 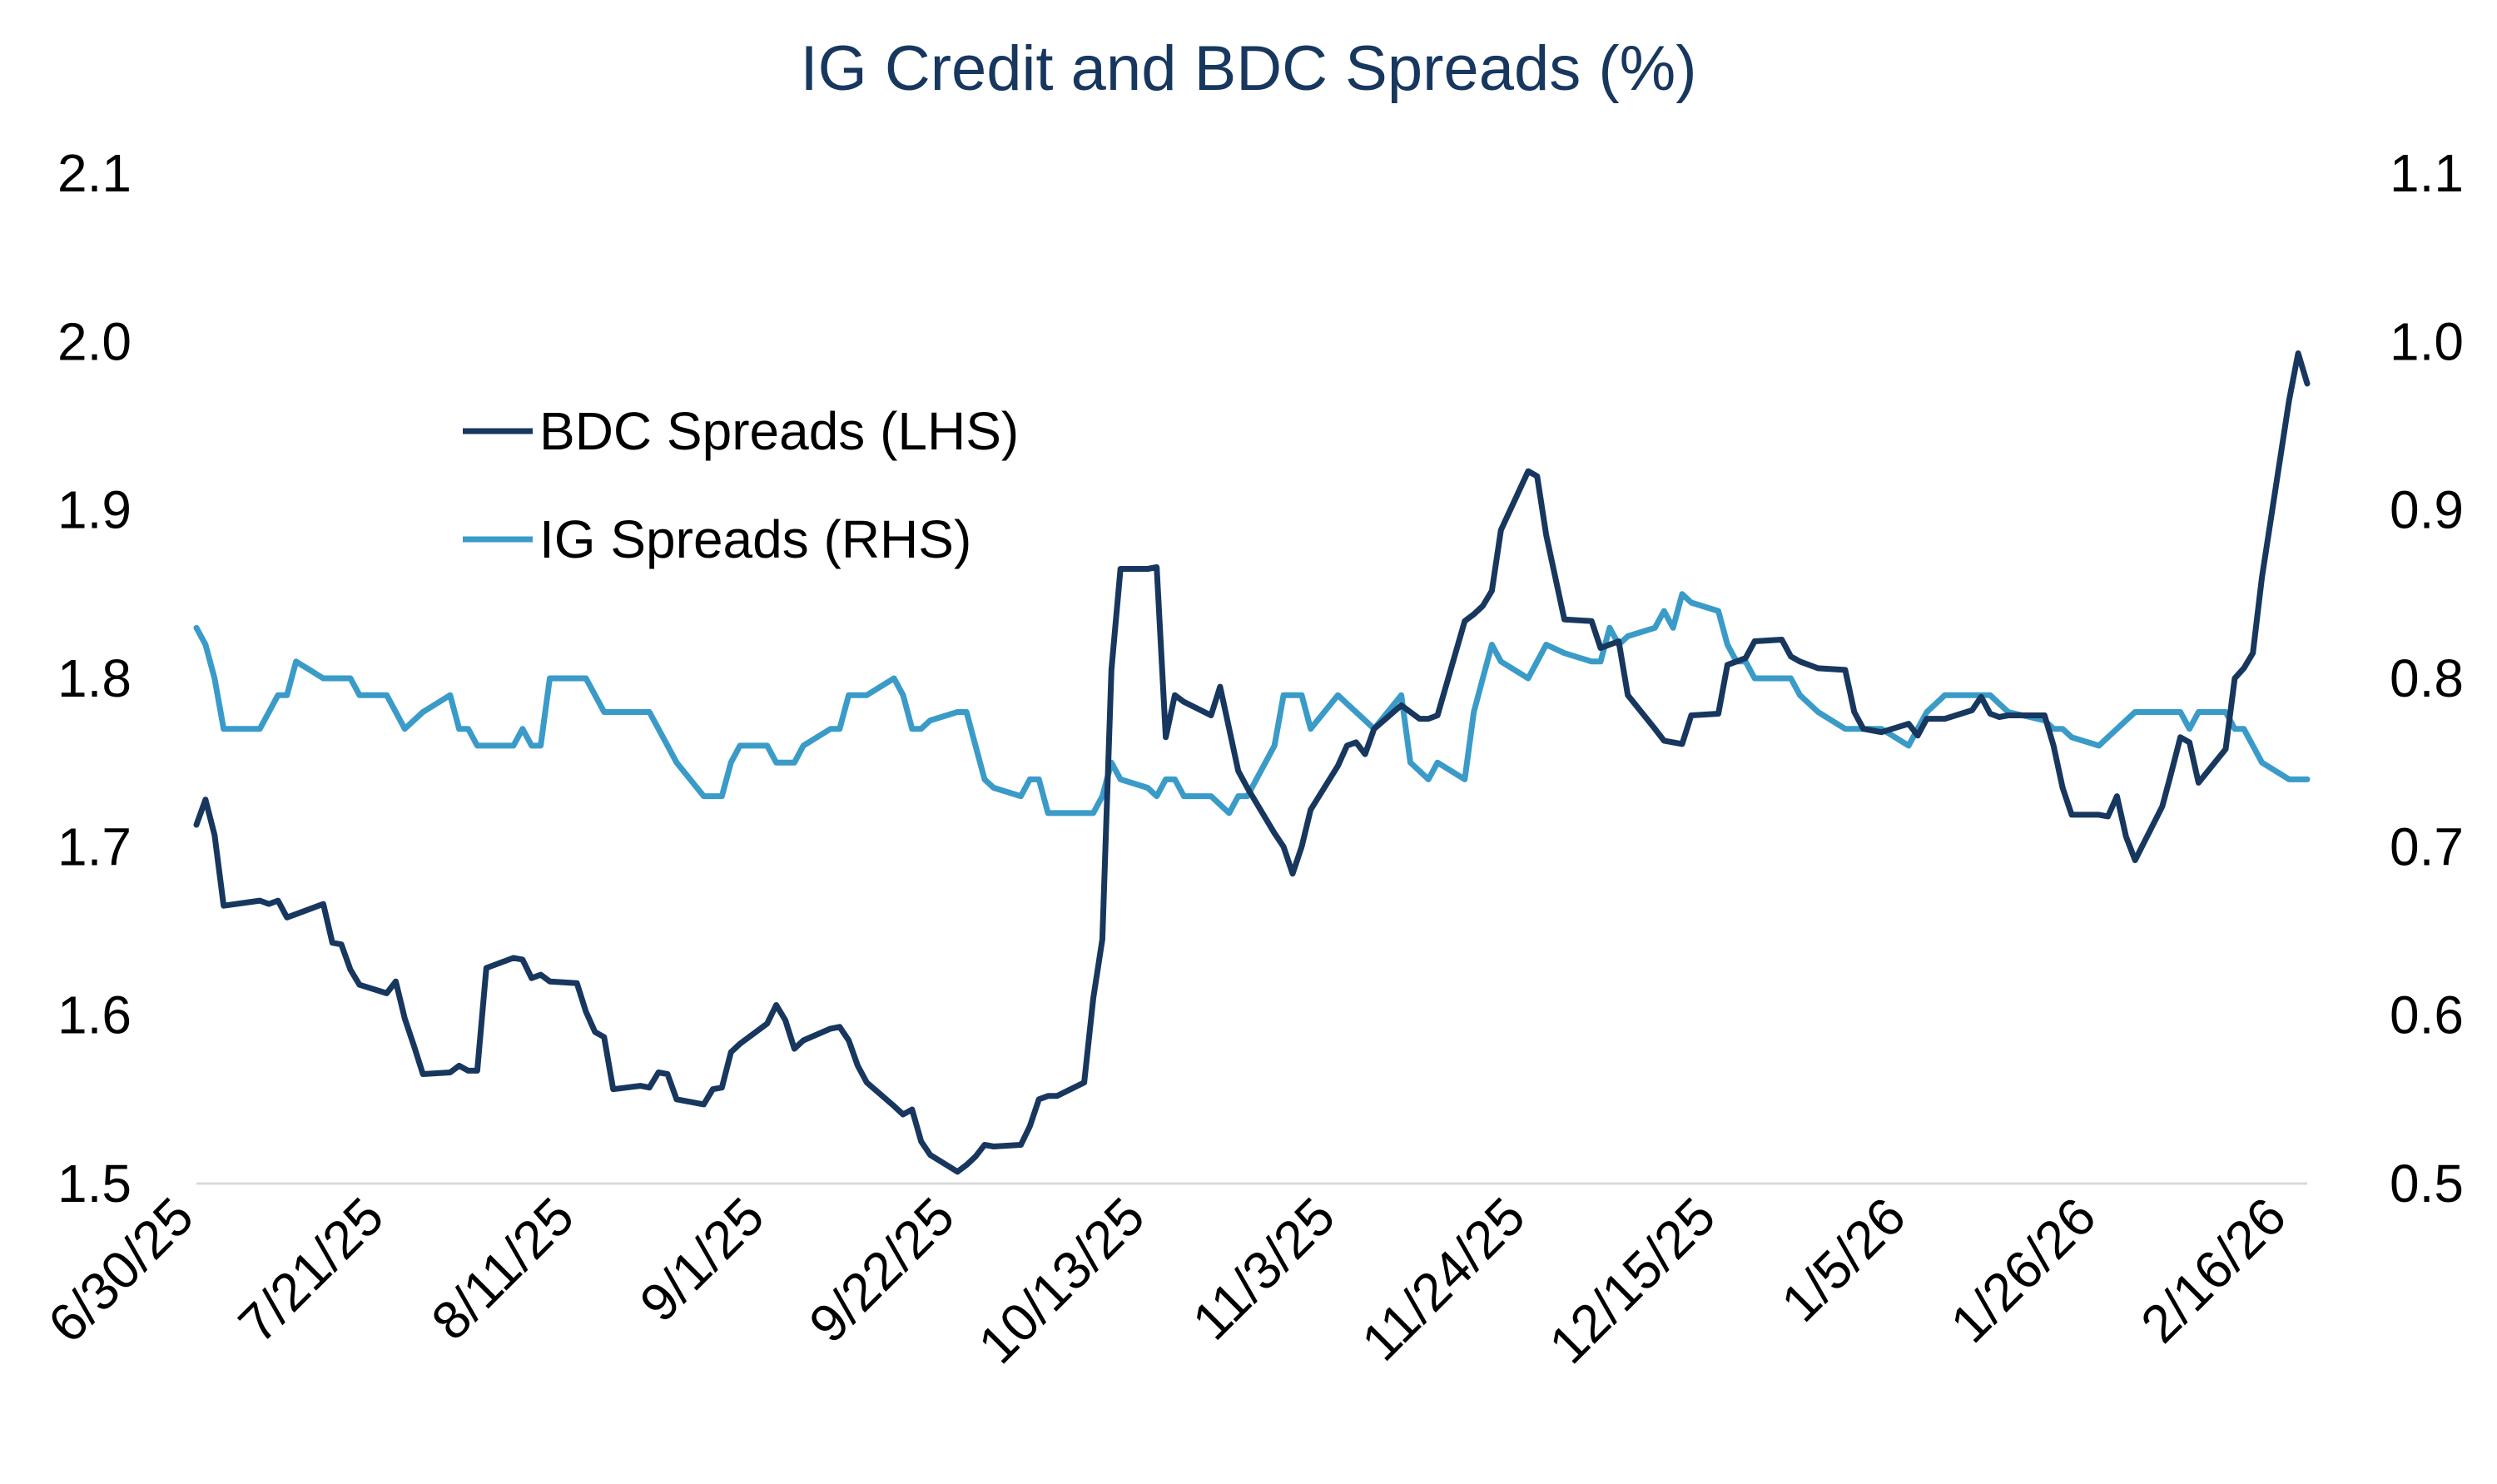 What do you see at coordinates (779, 431) in the screenshot?
I see `legend-label: BDC Spreads (LHS)` at bounding box center [779, 431].